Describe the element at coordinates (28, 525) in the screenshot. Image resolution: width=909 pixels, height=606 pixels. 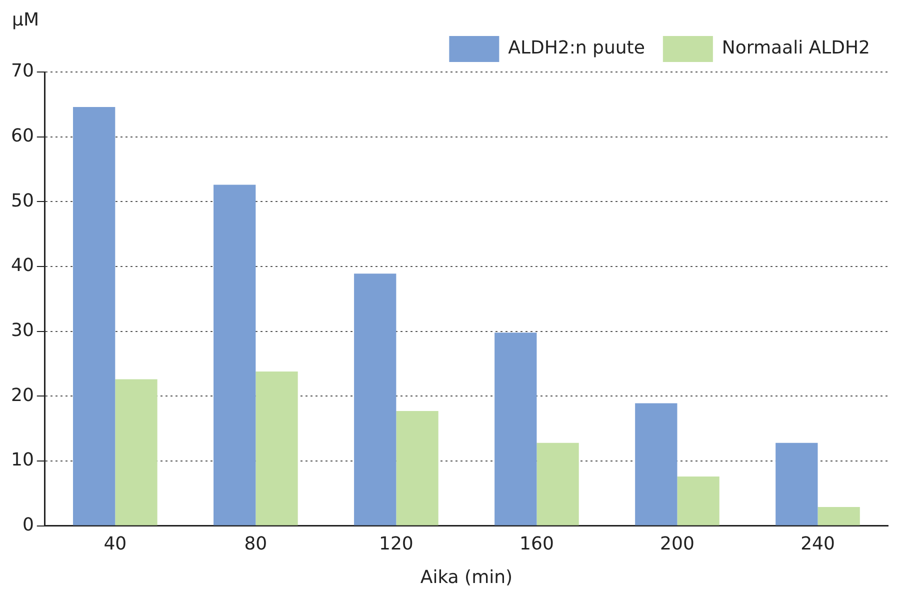
I see `y-tick-label: 0` at that location.